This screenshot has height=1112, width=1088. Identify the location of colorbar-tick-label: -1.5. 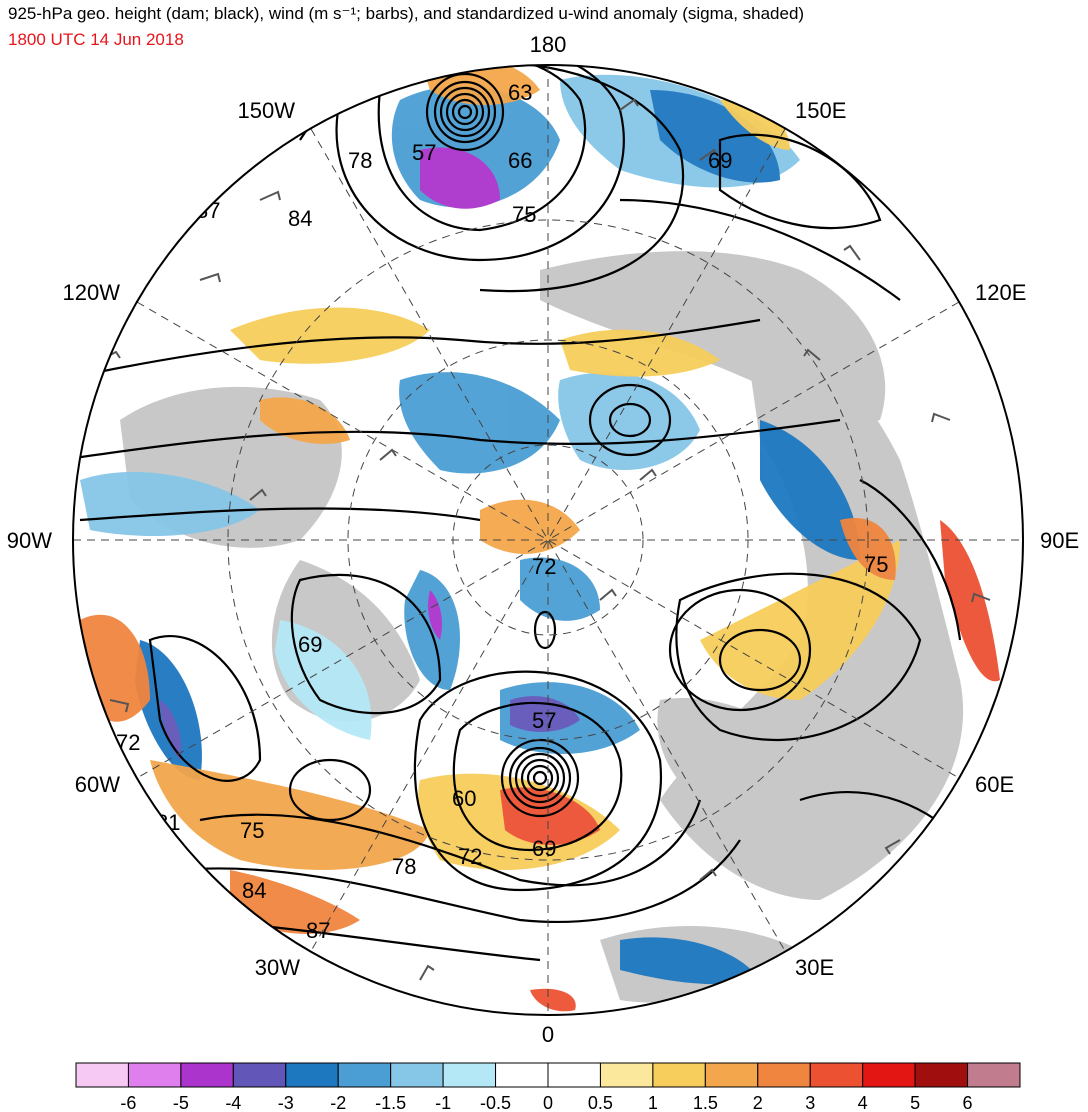
(390, 1102).